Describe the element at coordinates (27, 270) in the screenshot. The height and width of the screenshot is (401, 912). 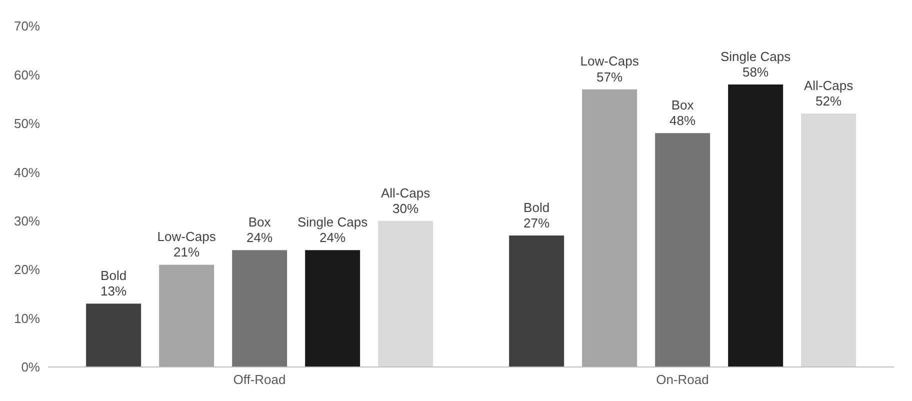
I see `y-tick-label: 20%` at that location.